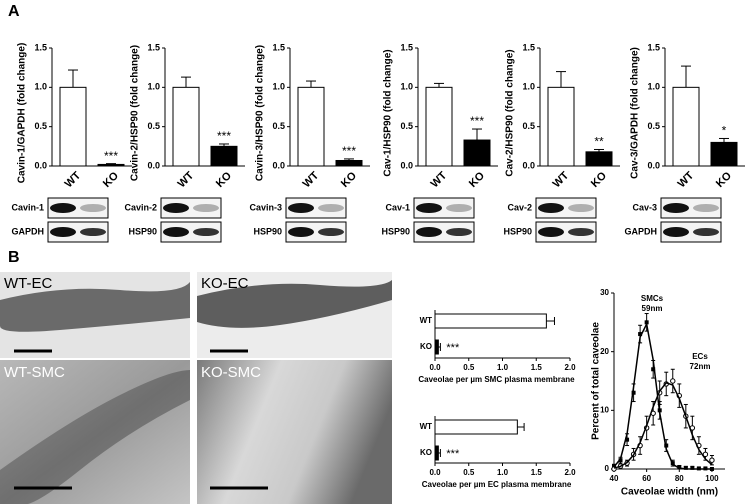  I want to click on blot-label: Cav-3, so click(644, 207).